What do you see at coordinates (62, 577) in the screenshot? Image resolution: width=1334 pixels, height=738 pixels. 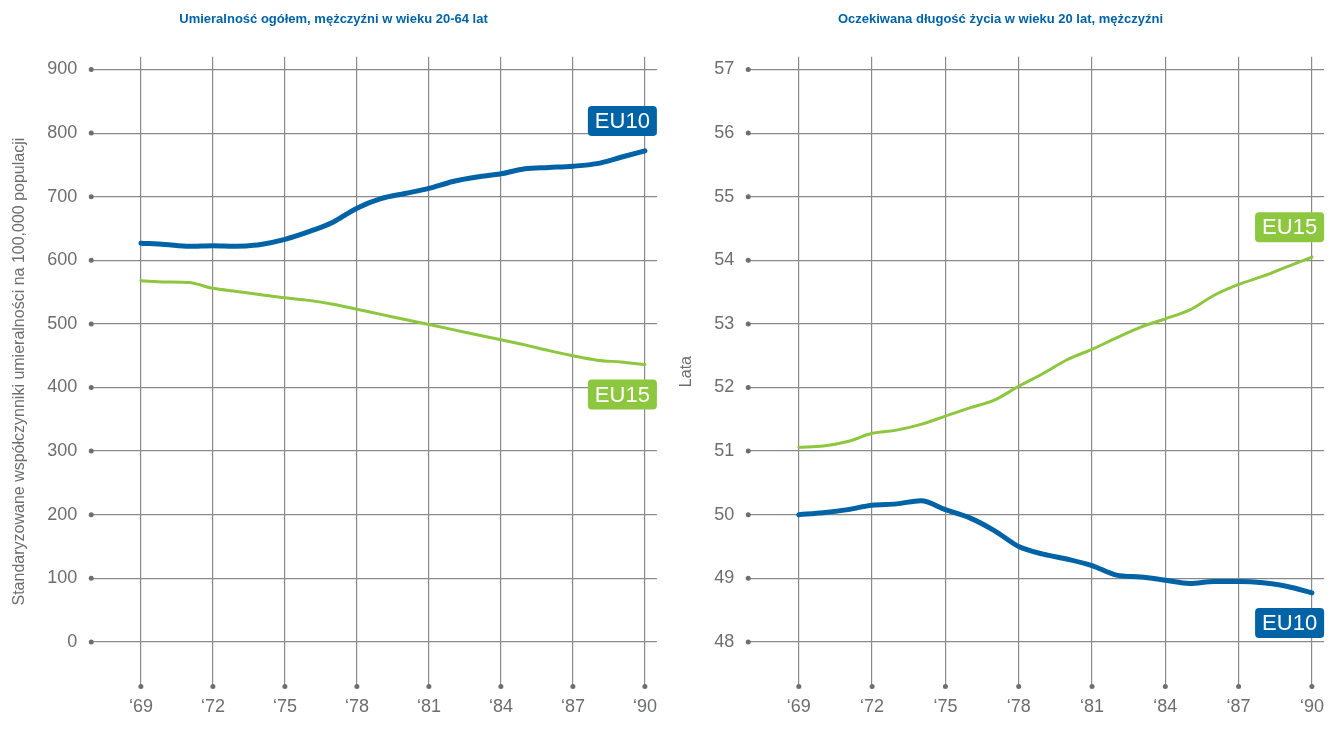 I see `y-tick-label: 100` at bounding box center [62, 577].